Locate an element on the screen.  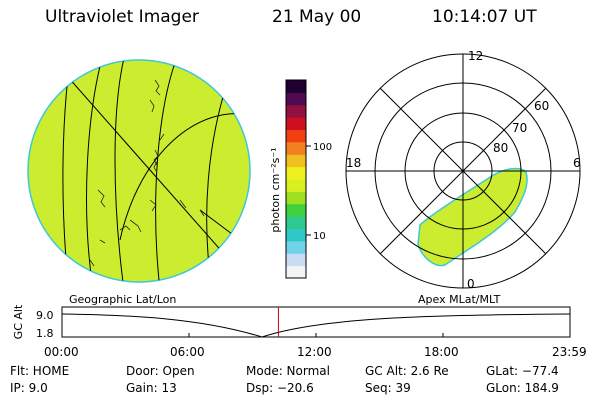
lat-label-70: 70 is located at coordinates (519, 128).